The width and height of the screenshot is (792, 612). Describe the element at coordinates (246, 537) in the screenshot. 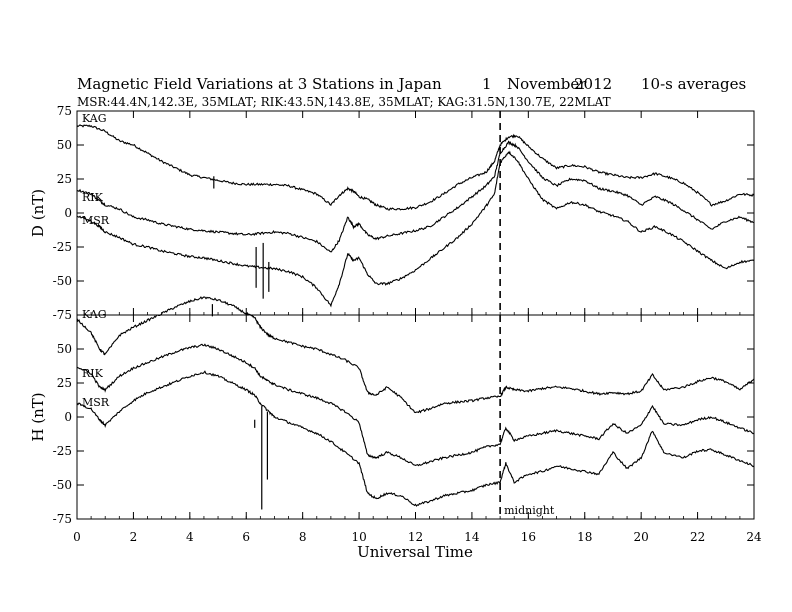

I see `x-tick-label: 6` at that location.